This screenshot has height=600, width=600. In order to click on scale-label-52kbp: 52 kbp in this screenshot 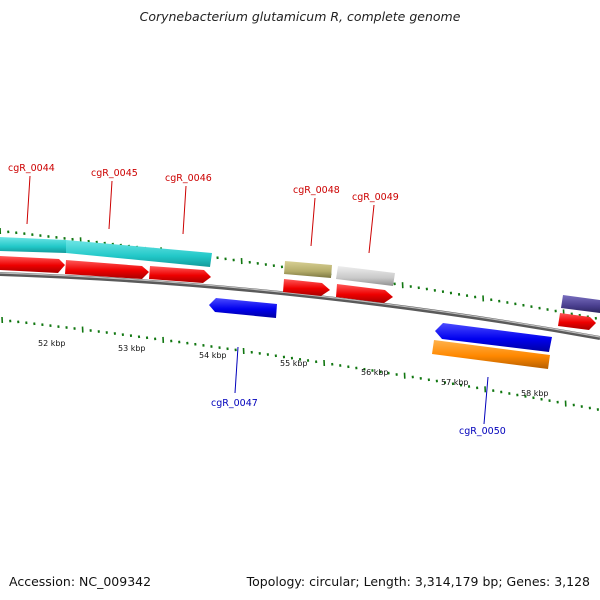, I will do `click(52, 343)`.